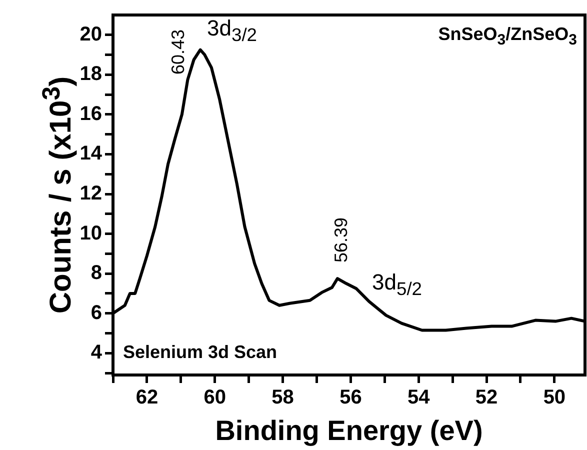  Describe the element at coordinates (554, 397) in the screenshot. I see `x-tick-label: 50` at that location.